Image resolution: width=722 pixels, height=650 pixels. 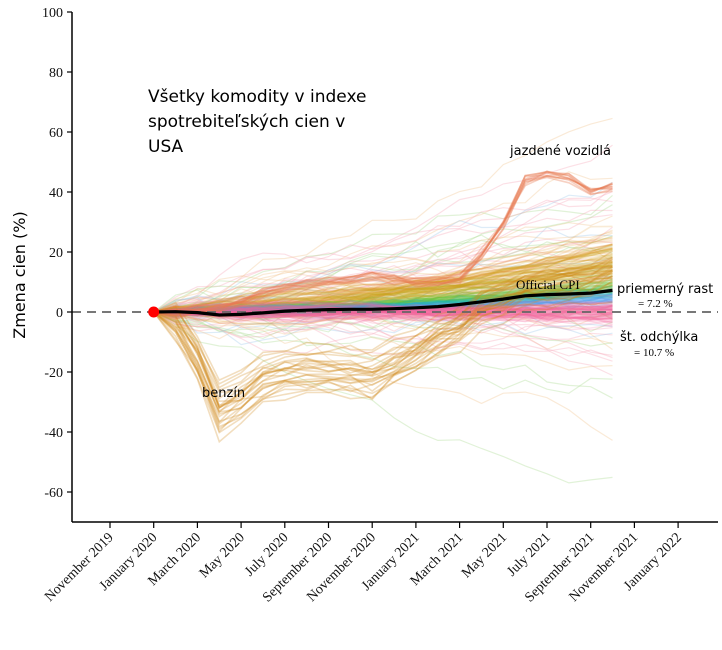 I want to click on x-tick-label: November 2019, so click(x=79, y=567).